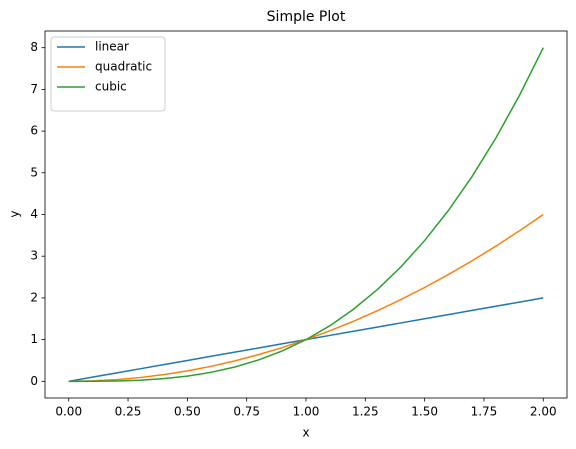 The width and height of the screenshot is (576, 449). What do you see at coordinates (34, 297) in the screenshot?
I see `y-tick-label: 2` at bounding box center [34, 297].